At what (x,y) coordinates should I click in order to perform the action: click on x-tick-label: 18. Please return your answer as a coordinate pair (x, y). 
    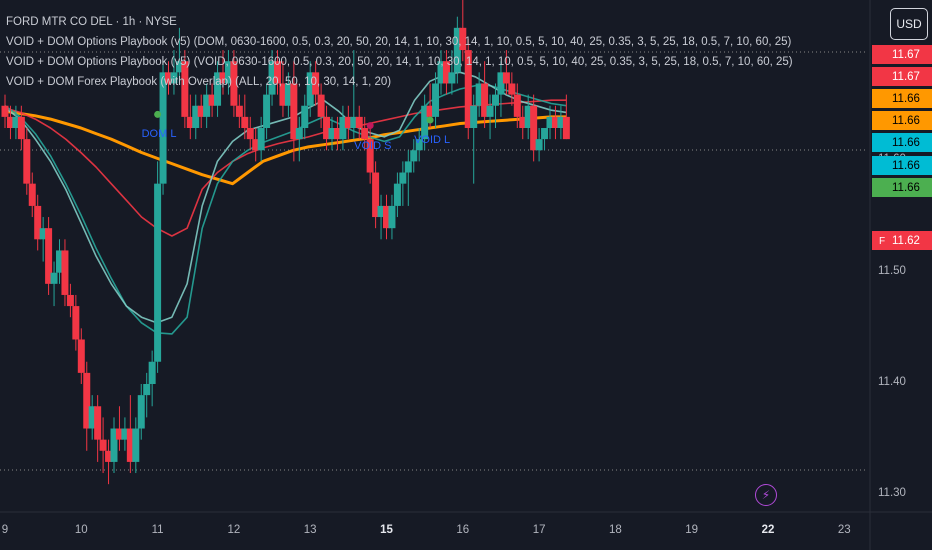
    Looking at the image, I should click on (615, 530).